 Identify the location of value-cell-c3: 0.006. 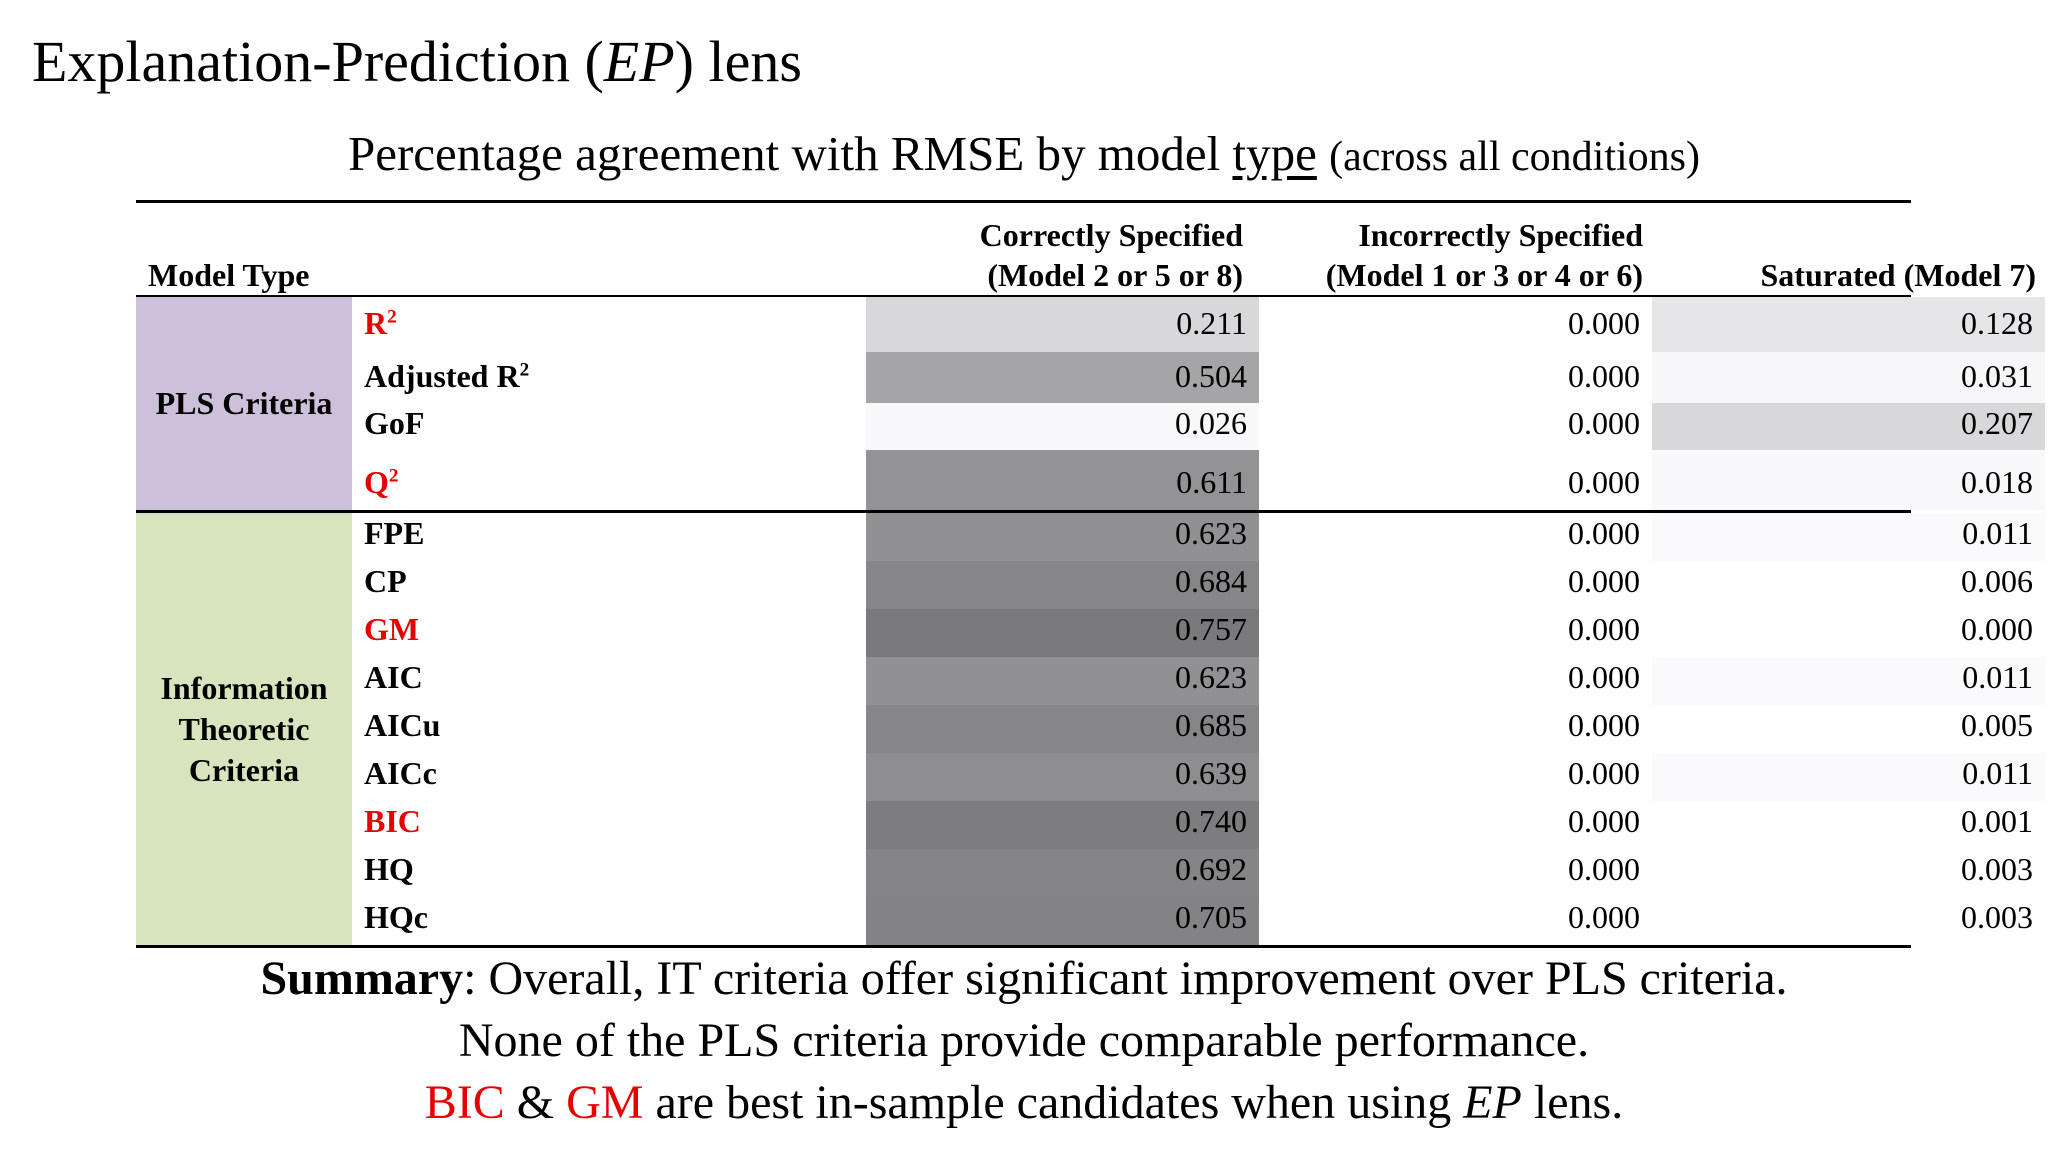
(1848, 585).